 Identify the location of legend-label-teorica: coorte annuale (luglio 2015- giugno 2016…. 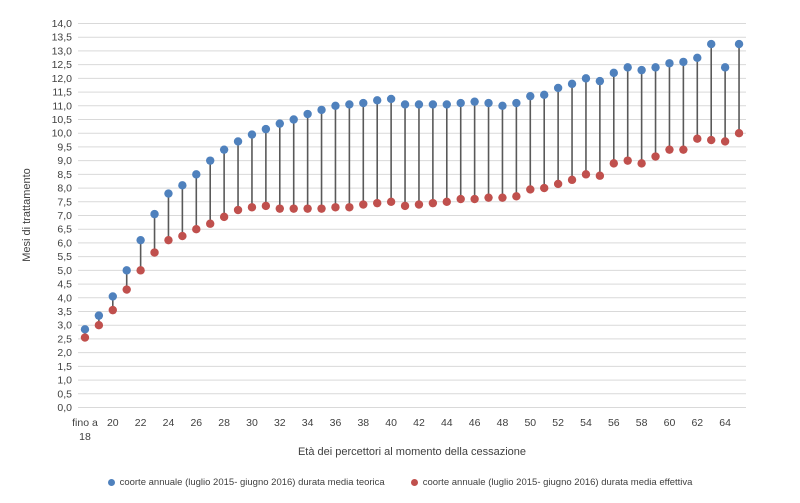
(252, 482).